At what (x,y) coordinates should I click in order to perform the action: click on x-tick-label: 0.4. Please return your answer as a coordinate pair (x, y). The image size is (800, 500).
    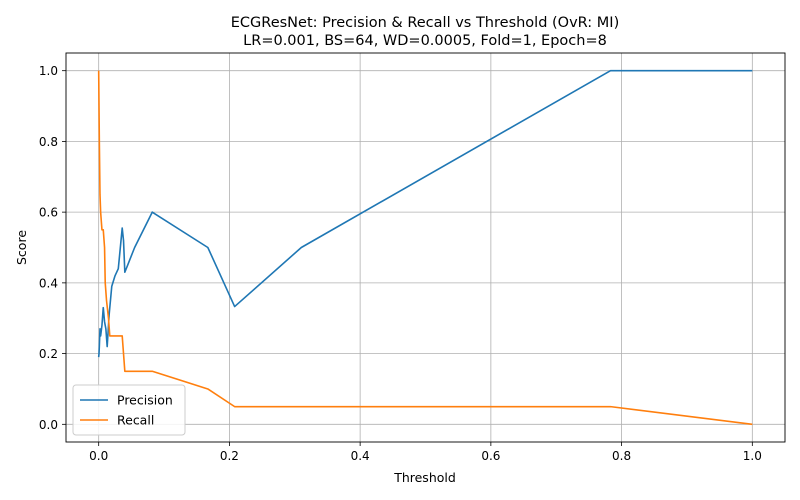
    Looking at the image, I should click on (360, 456).